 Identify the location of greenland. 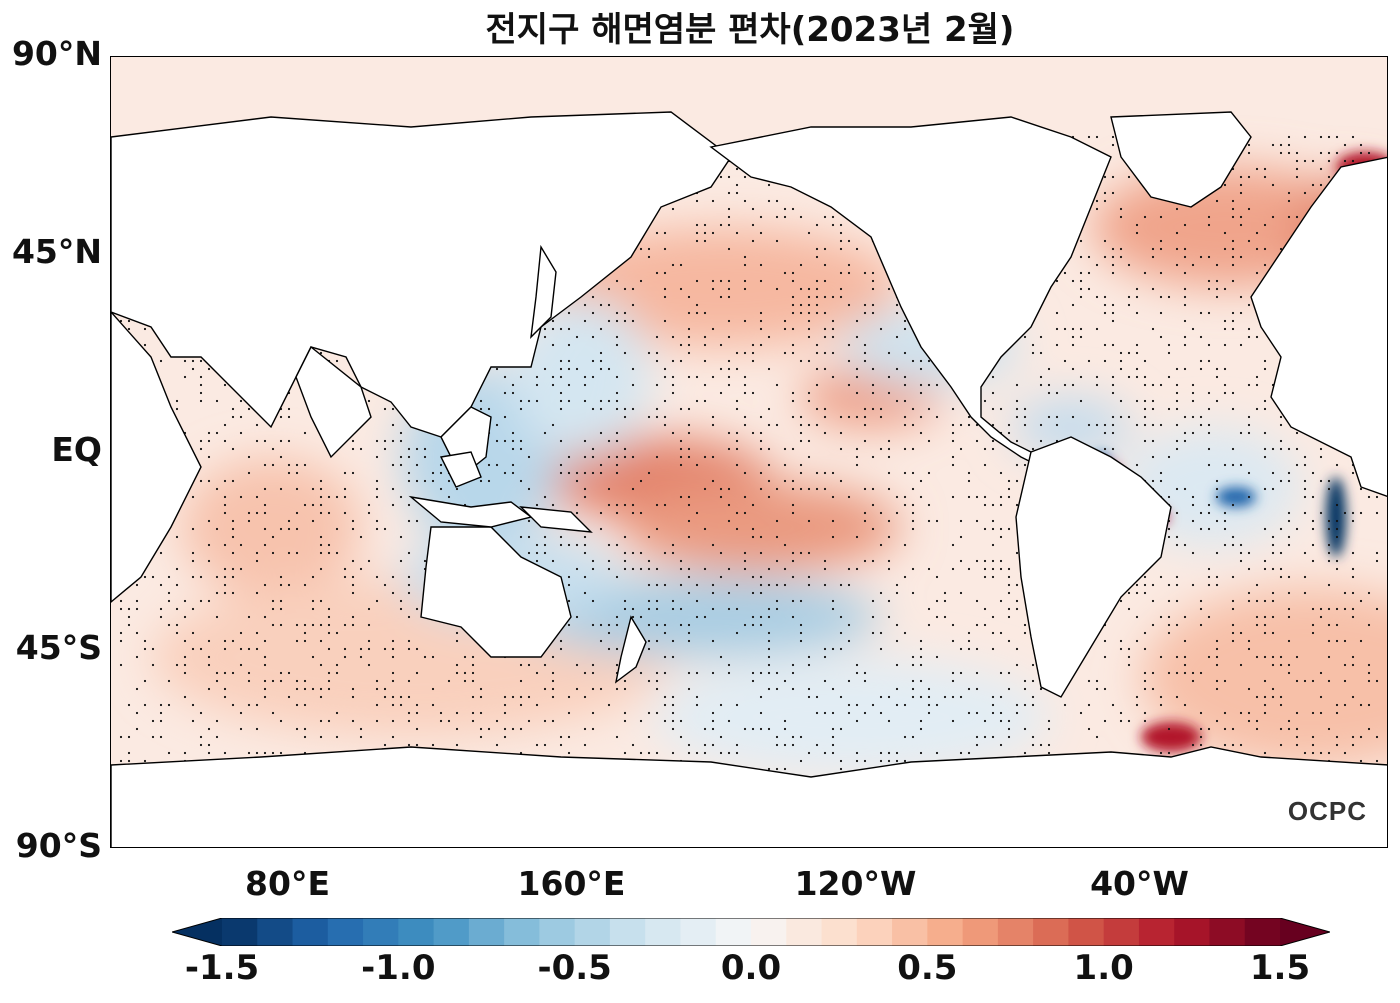
(1181, 159).